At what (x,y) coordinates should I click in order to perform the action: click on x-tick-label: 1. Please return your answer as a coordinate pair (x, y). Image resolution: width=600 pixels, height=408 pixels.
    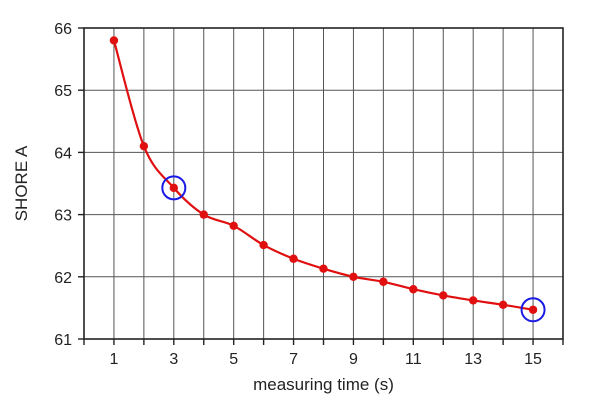
    Looking at the image, I should click on (113, 359).